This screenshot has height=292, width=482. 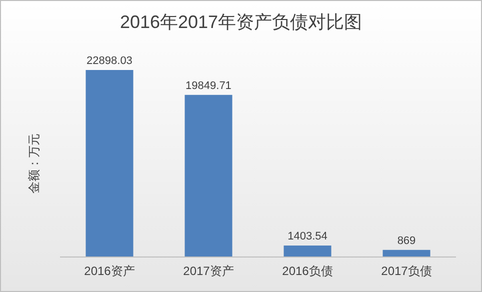 What do you see at coordinates (109, 61) in the screenshot?
I see `data-label: 22898.03` at bounding box center [109, 61].